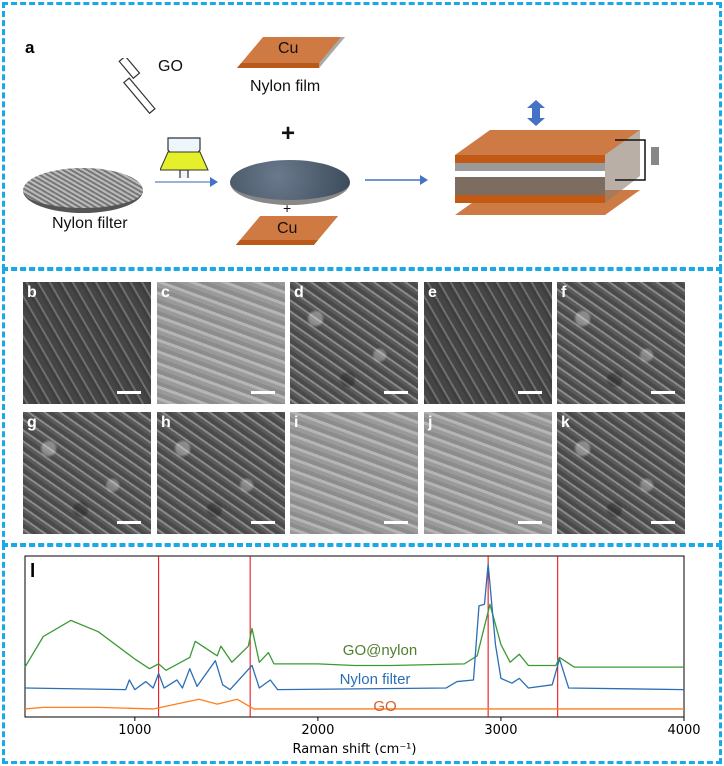 This screenshot has width=724, height=766. What do you see at coordinates (299, 292) in the screenshot?
I see `sem-panel-label: d` at bounding box center [299, 292].